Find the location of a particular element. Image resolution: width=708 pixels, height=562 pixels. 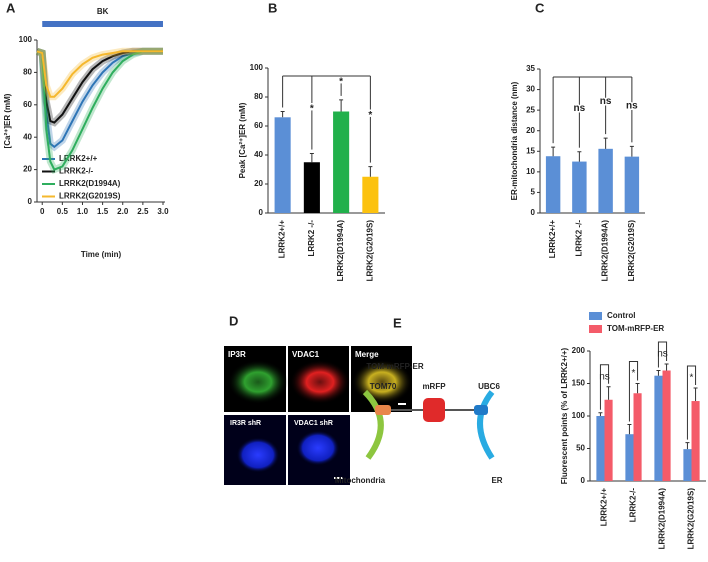

y-tick-label: 25 is located at coordinates (530, 109).